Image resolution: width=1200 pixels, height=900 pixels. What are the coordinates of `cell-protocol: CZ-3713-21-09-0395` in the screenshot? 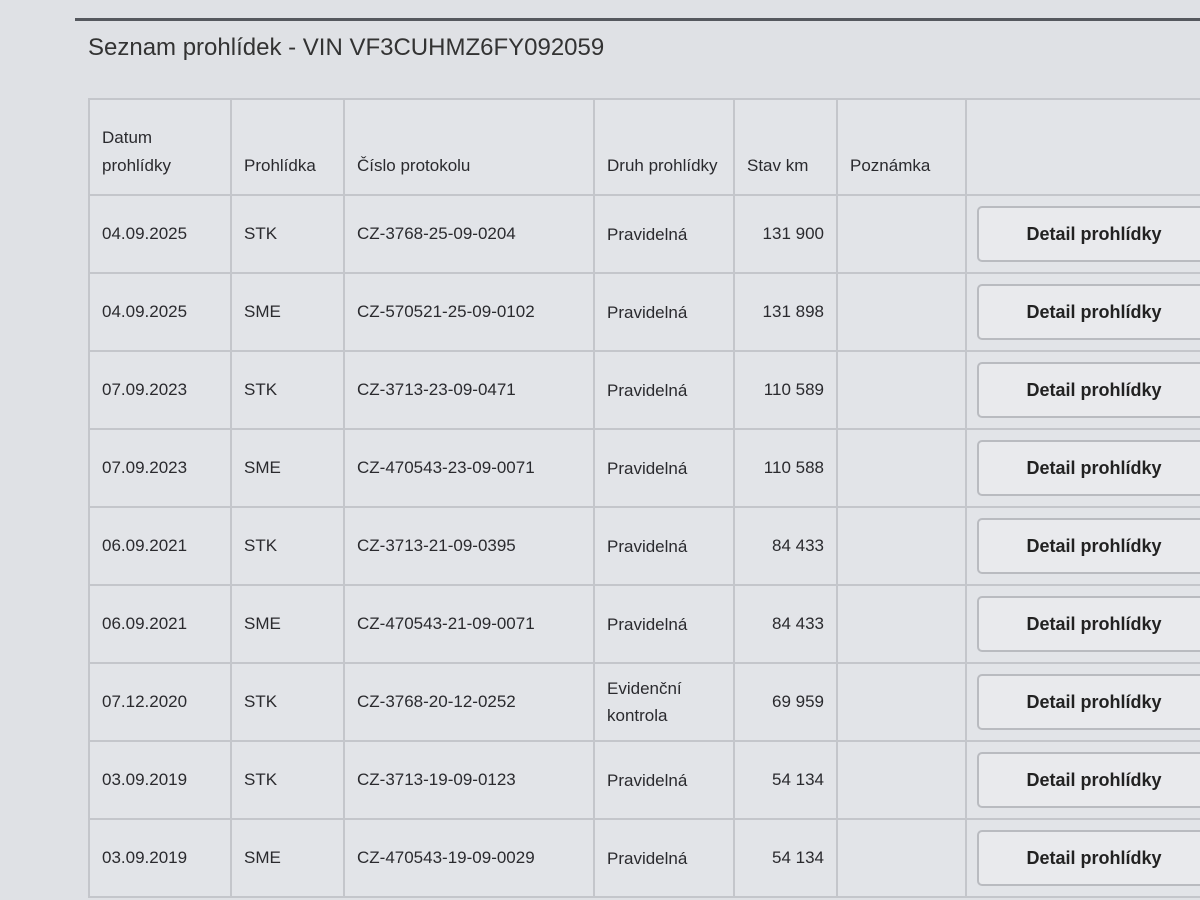 It's located at (469, 546).